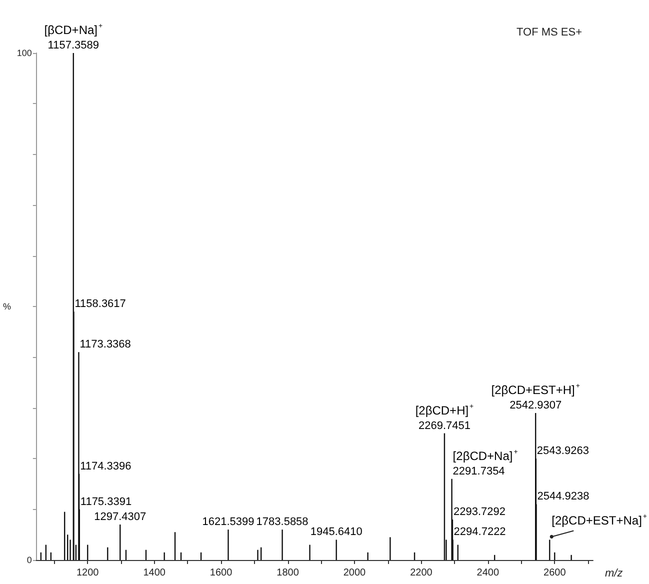  I want to click on annotation: 1158.3617, so click(100, 304).